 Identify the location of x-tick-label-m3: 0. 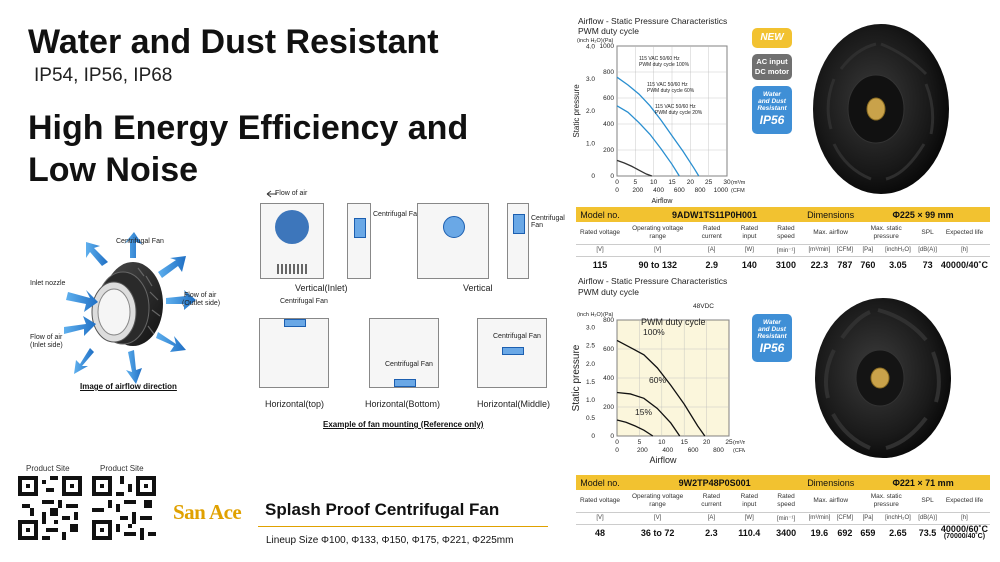
(617, 442).